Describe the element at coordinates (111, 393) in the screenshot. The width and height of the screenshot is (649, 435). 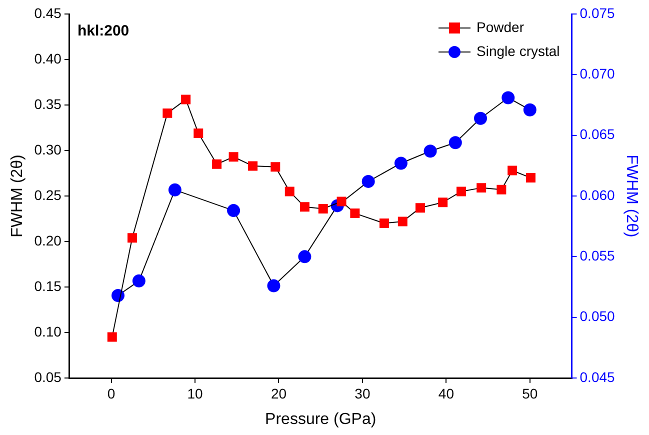
I see `x-tick-label: 0` at that location.